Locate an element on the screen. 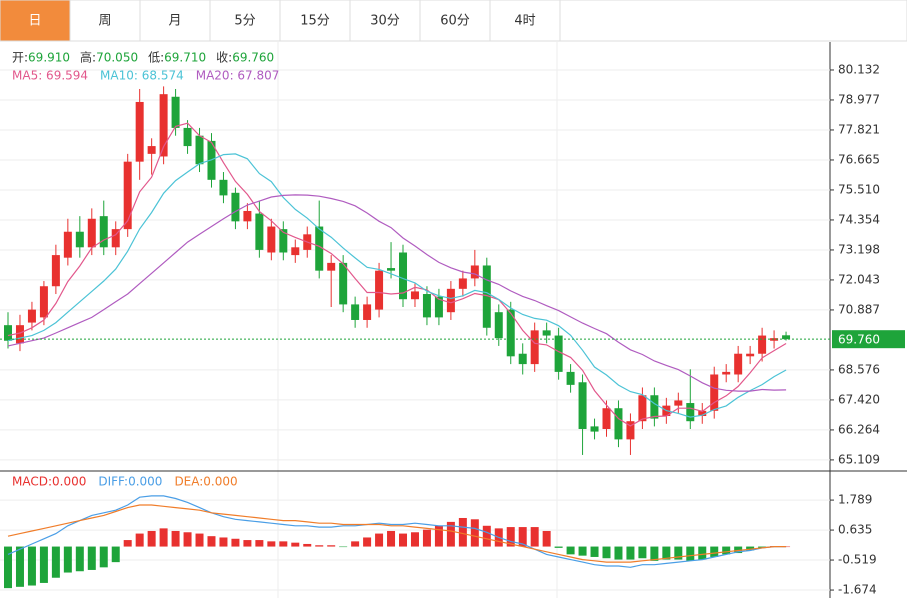  ma-legend: MA20: 67.807 is located at coordinates (238, 76).